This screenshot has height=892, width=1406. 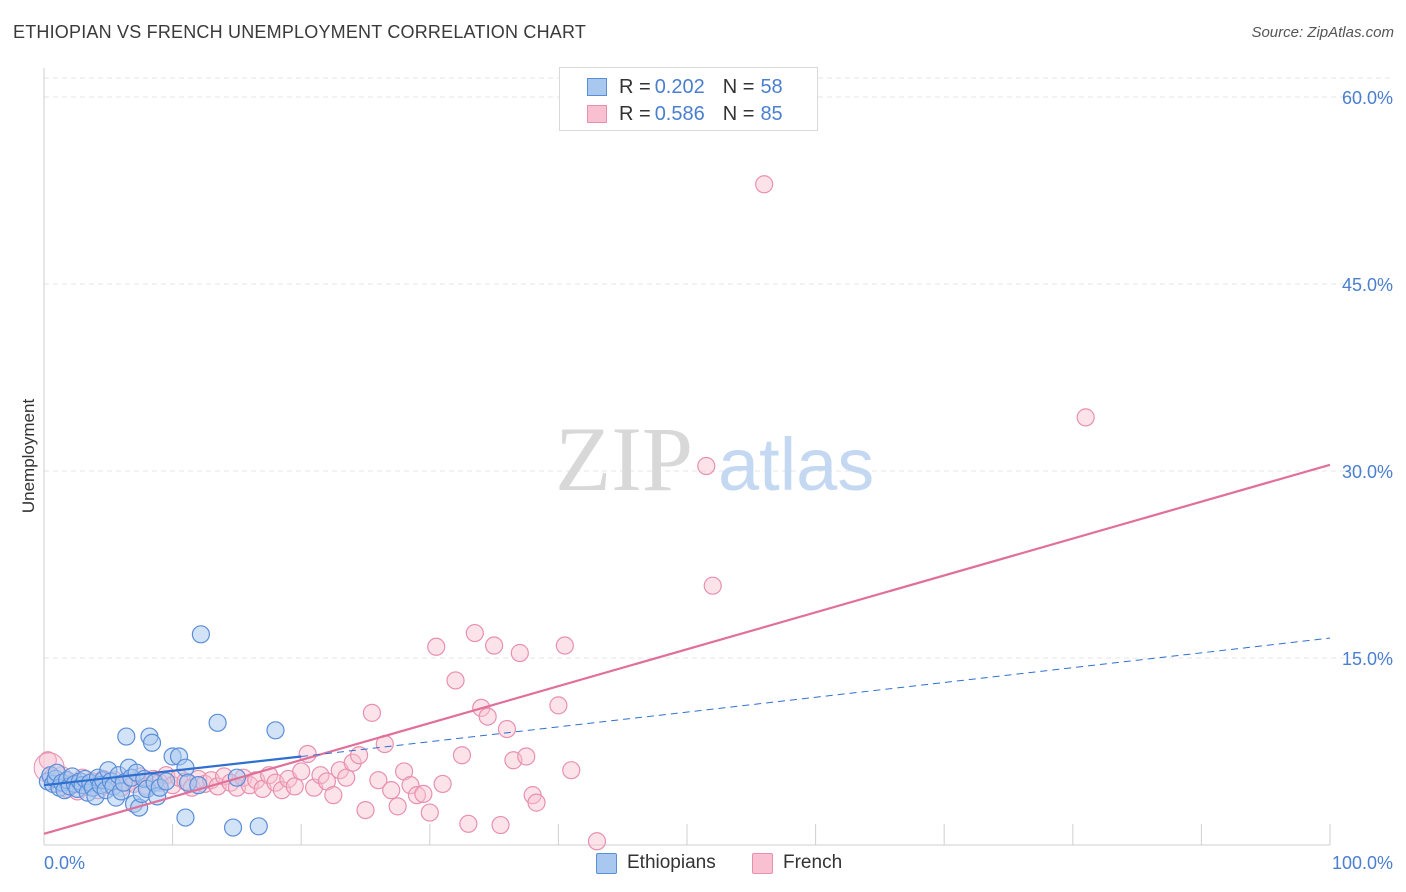 I want to click on series-legend: Ethiopians French, so click(x=703, y=865).